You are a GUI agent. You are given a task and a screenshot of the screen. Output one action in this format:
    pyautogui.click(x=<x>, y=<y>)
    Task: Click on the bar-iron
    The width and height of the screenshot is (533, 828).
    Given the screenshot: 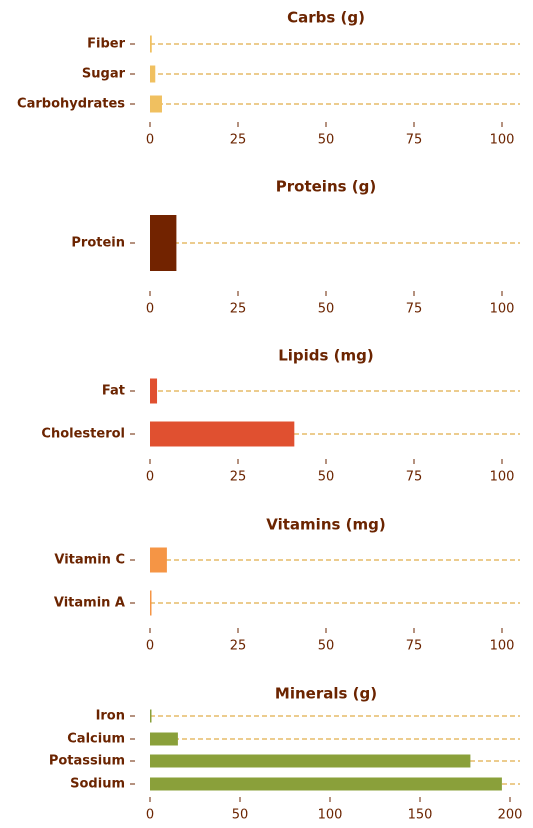 What is the action you would take?
    pyautogui.click(x=151, y=716)
    